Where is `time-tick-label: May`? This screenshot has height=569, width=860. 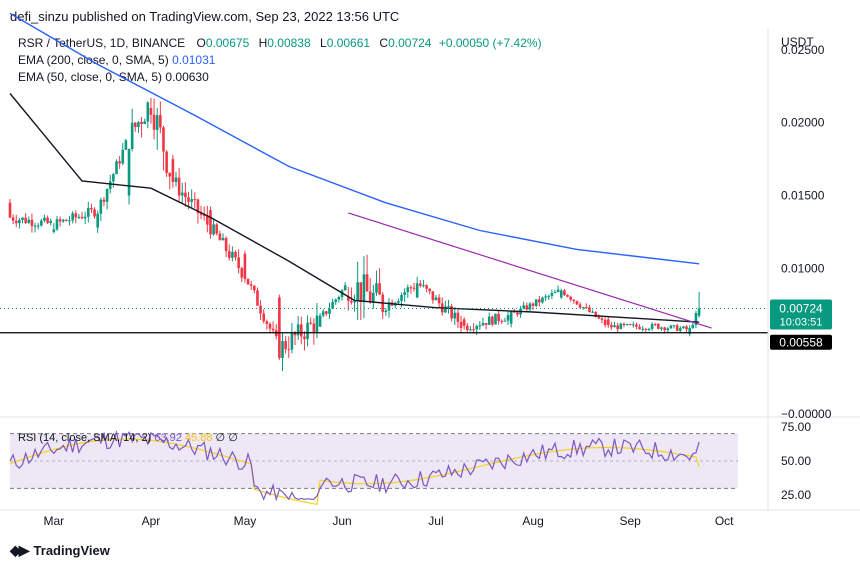 time-tick-label: May is located at coordinates (245, 521).